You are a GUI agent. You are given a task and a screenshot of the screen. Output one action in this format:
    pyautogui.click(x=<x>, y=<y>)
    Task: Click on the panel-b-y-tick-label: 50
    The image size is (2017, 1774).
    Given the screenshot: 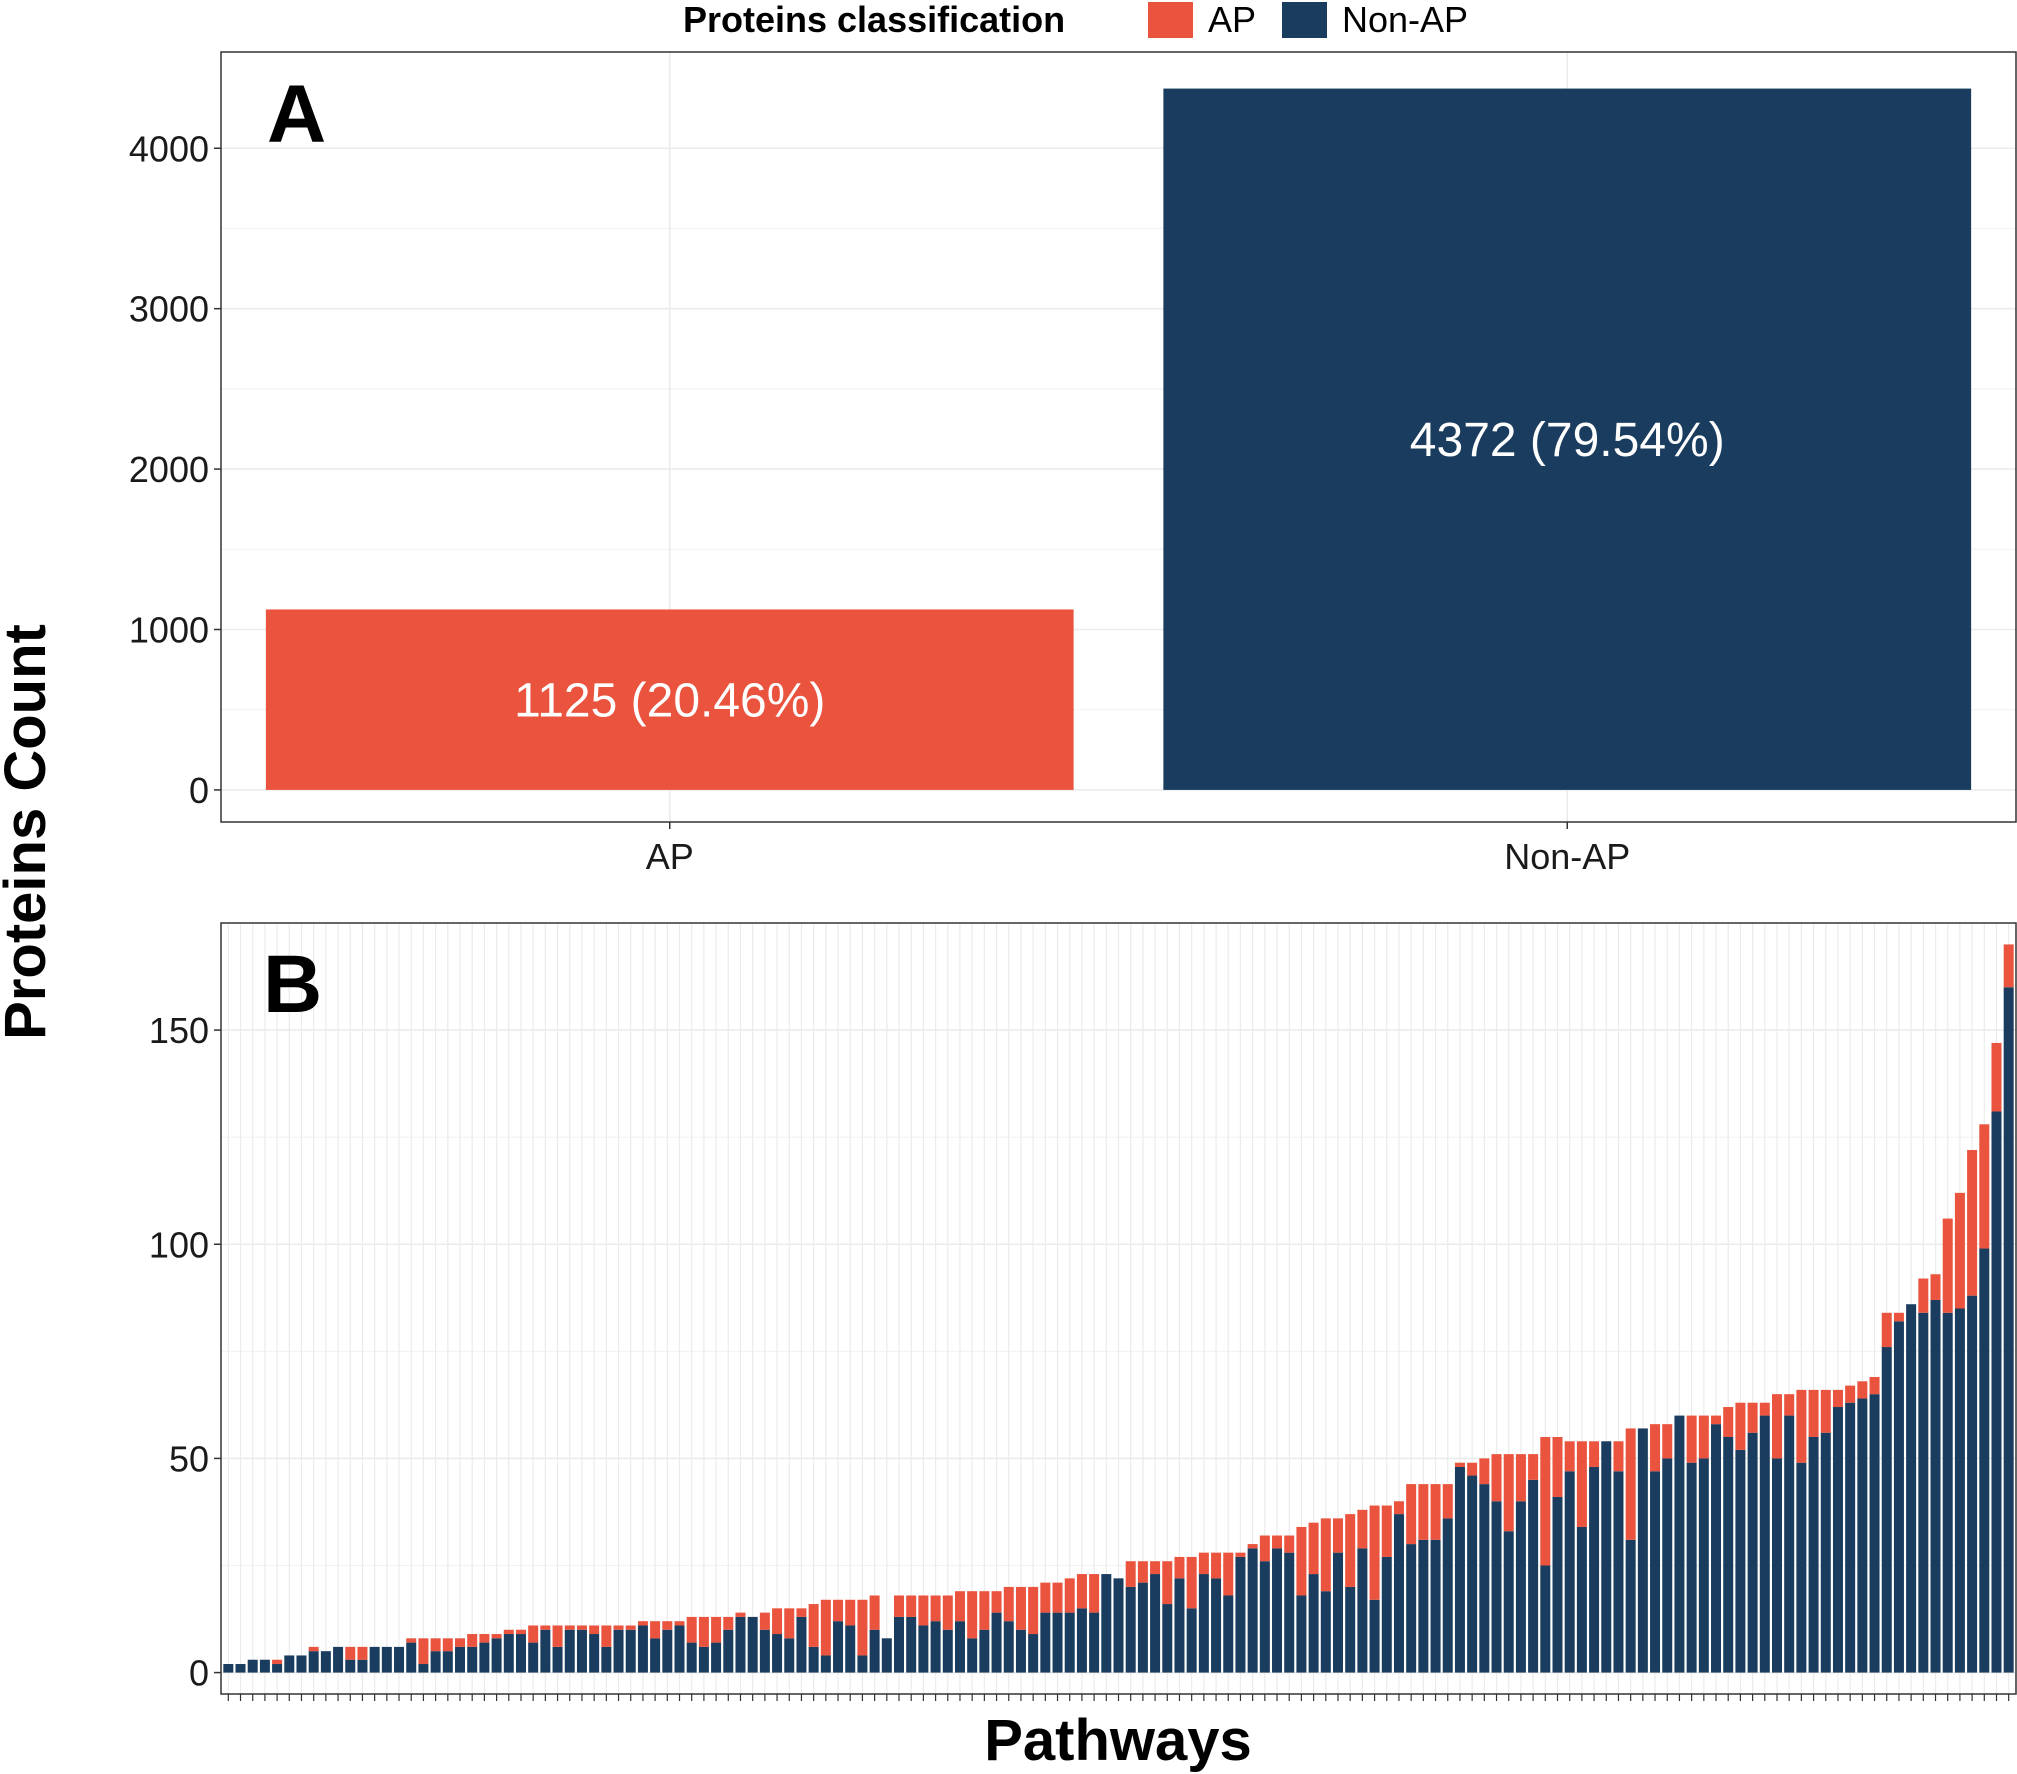 What is the action you would take?
    pyautogui.click(x=189, y=1458)
    